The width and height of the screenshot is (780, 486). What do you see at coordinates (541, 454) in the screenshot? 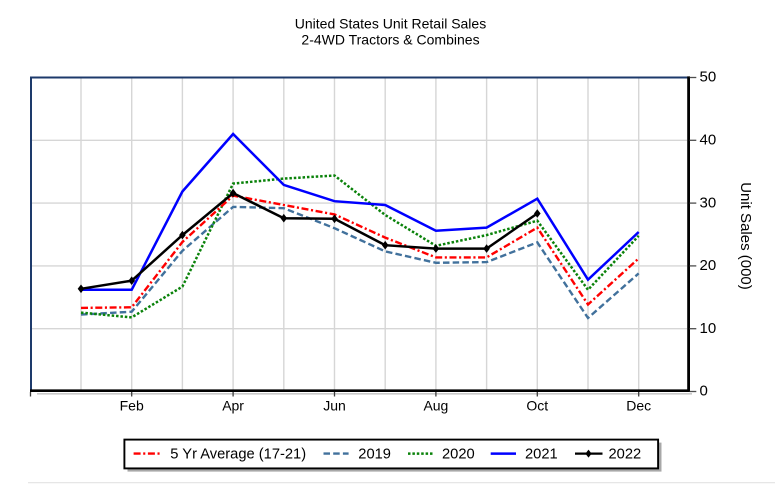
I see `svg-text: 2021` at bounding box center [541, 454].